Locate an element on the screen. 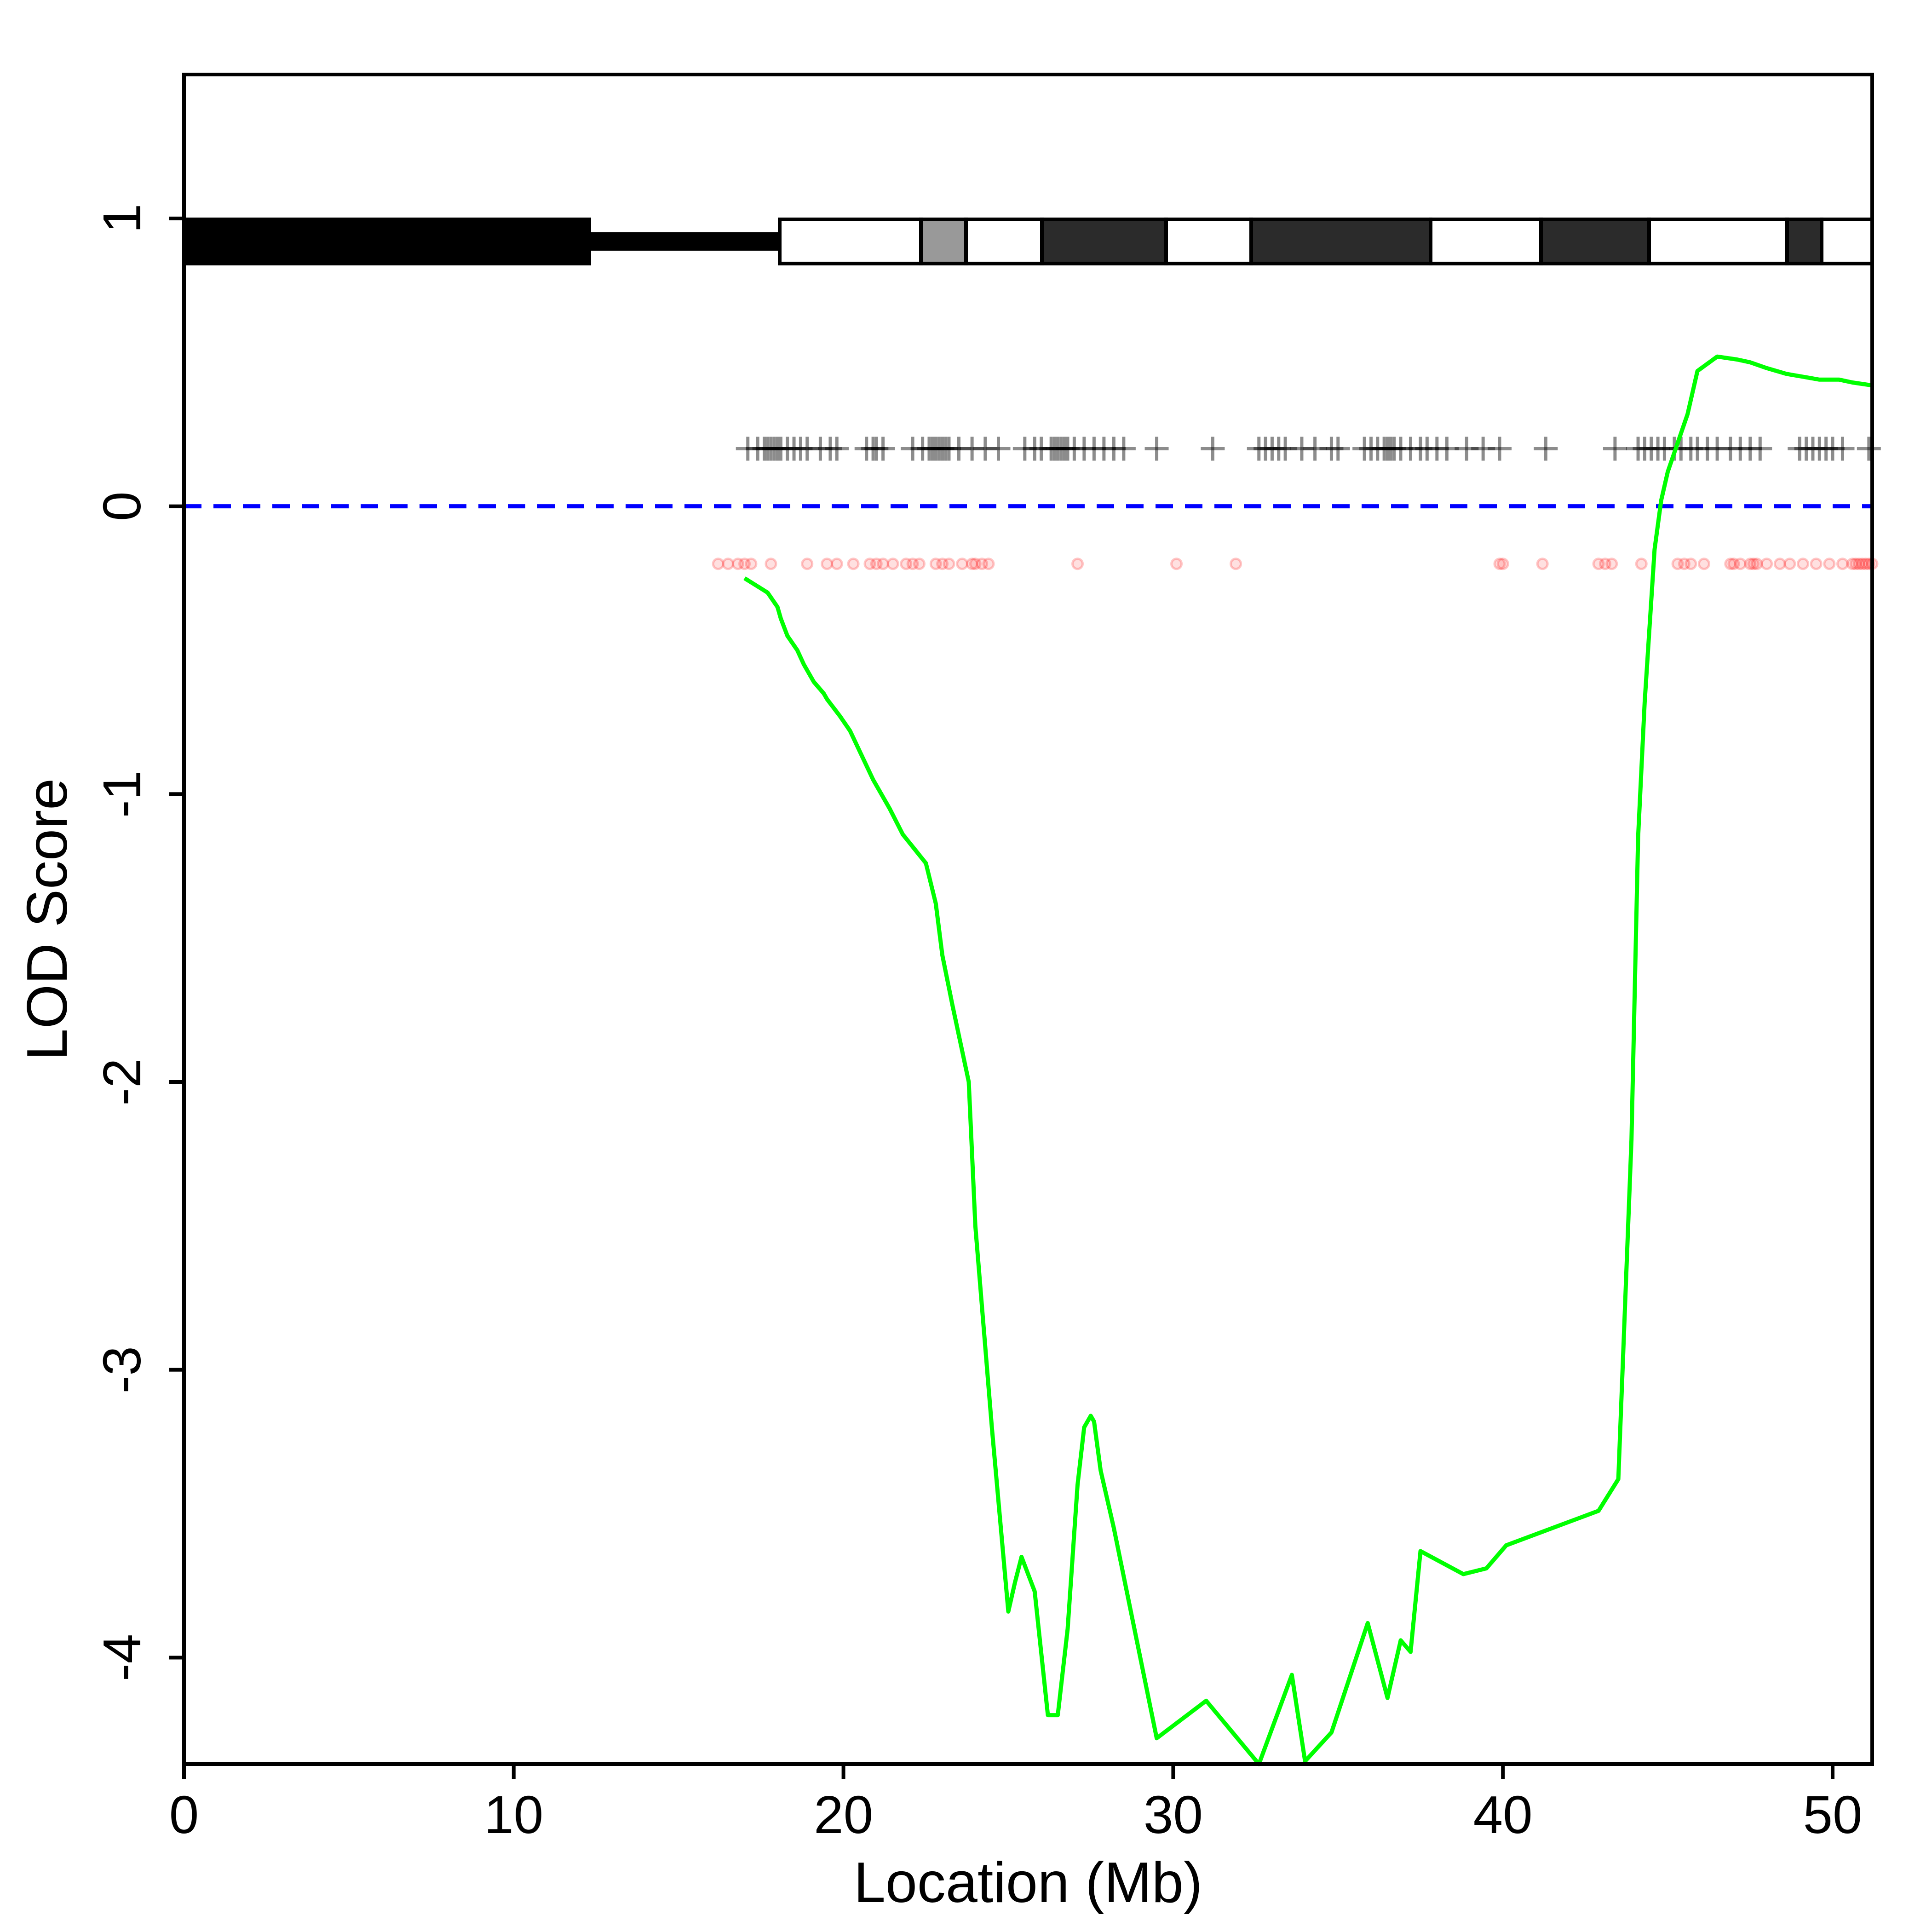 Image resolution: width=1932 pixels, height=1932 pixels. x-tick-label: 10 is located at coordinates (513, 1815).